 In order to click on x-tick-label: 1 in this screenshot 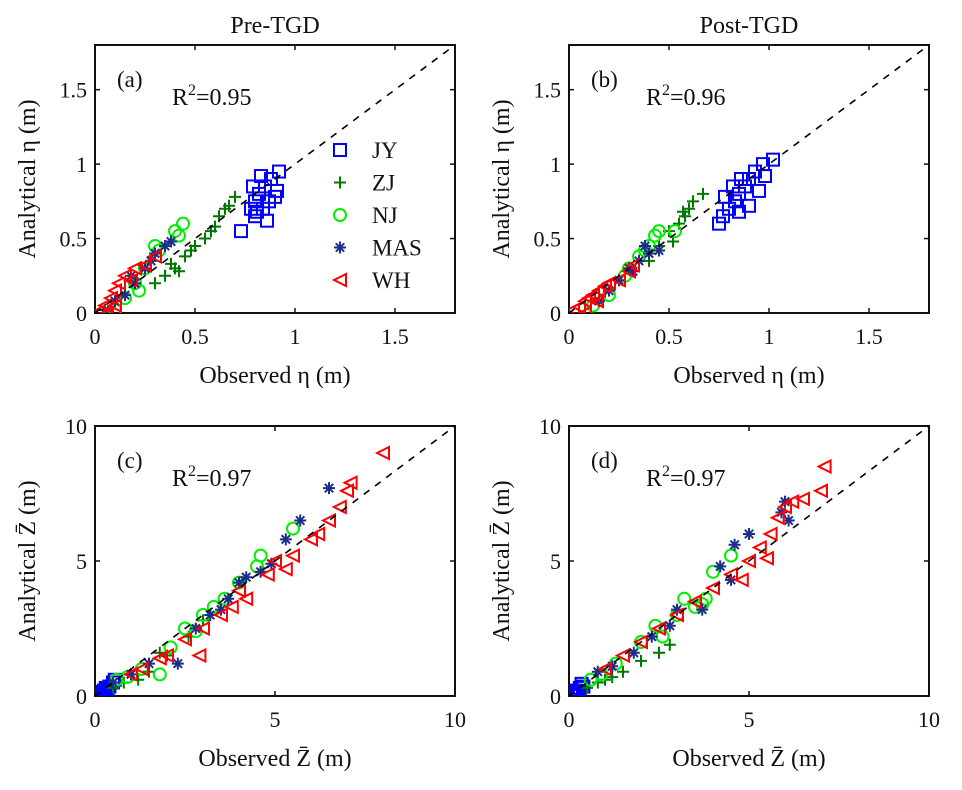, I will do `click(295, 336)`.